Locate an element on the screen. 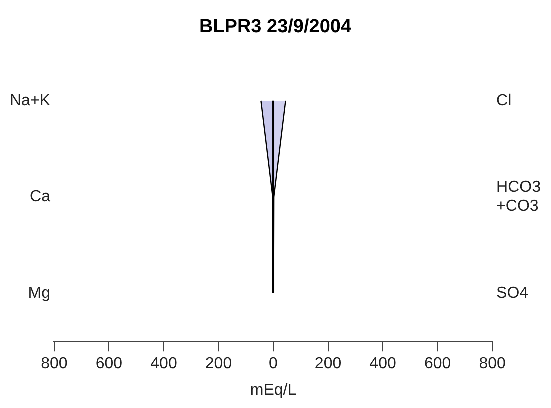 The image size is (551, 408). y-tick-label: Na+K is located at coordinates (30, 101).